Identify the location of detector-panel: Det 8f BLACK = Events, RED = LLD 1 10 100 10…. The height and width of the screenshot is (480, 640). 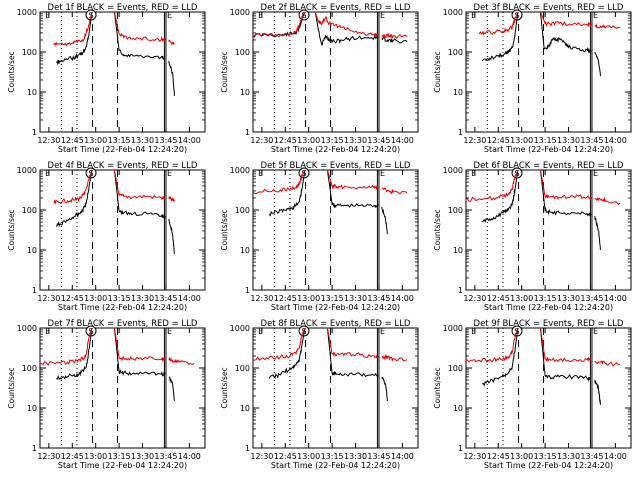
(319, 394).